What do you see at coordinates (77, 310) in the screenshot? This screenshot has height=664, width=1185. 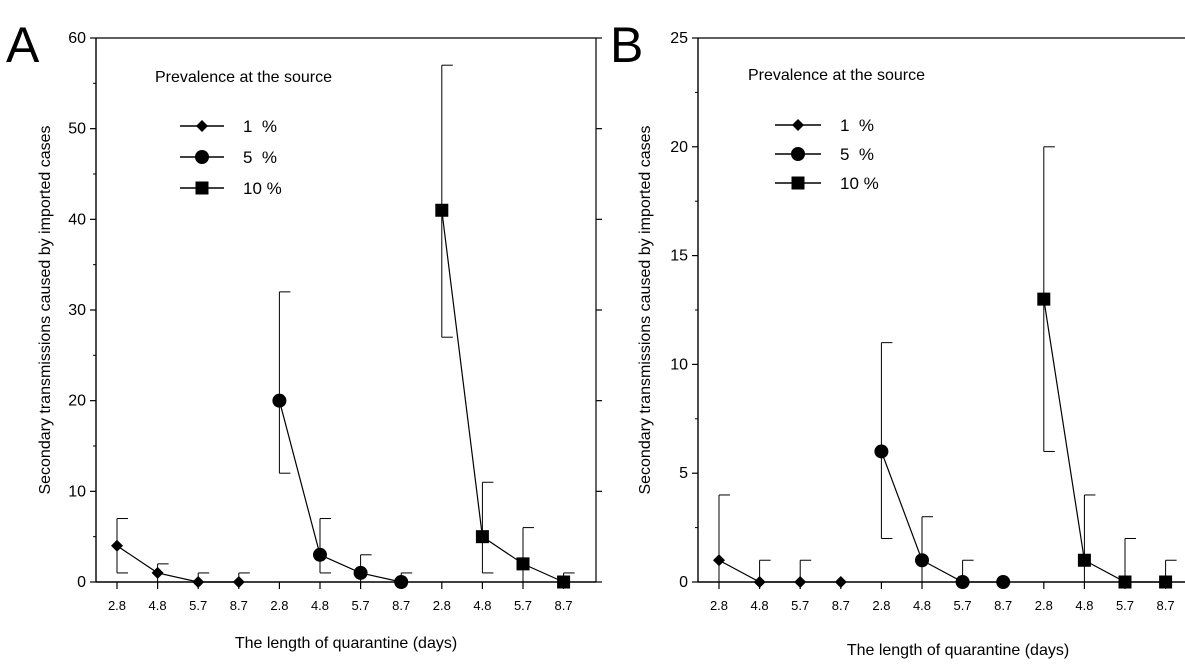 I see `y-tick-label: 30` at bounding box center [77, 310].